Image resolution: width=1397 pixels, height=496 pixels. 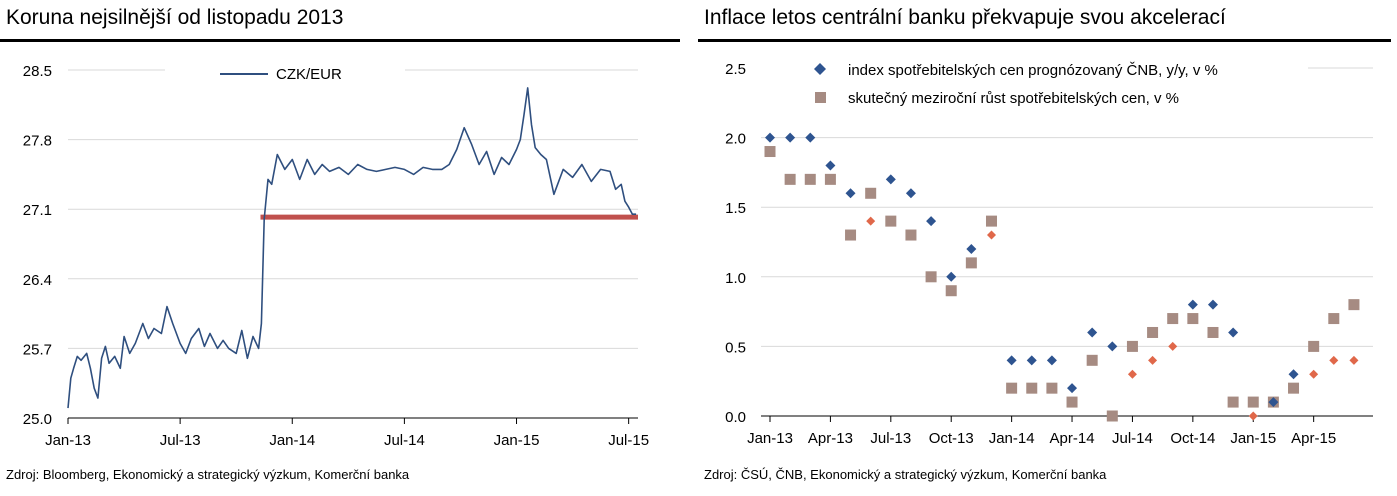 I want to click on x-tick-label: Jul-15, so click(x=628, y=440).